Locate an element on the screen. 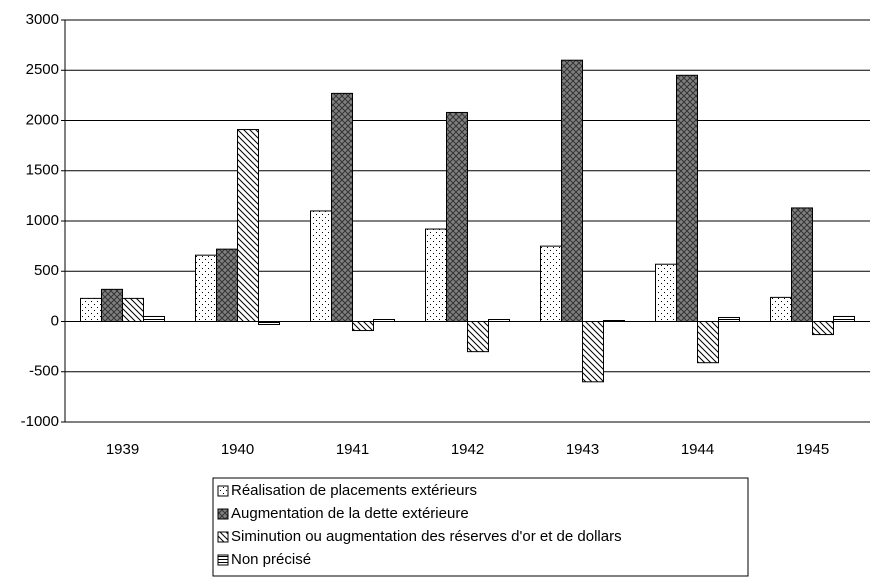  legend-label: Réalisation de placements extérieurs is located at coordinates (354, 490).